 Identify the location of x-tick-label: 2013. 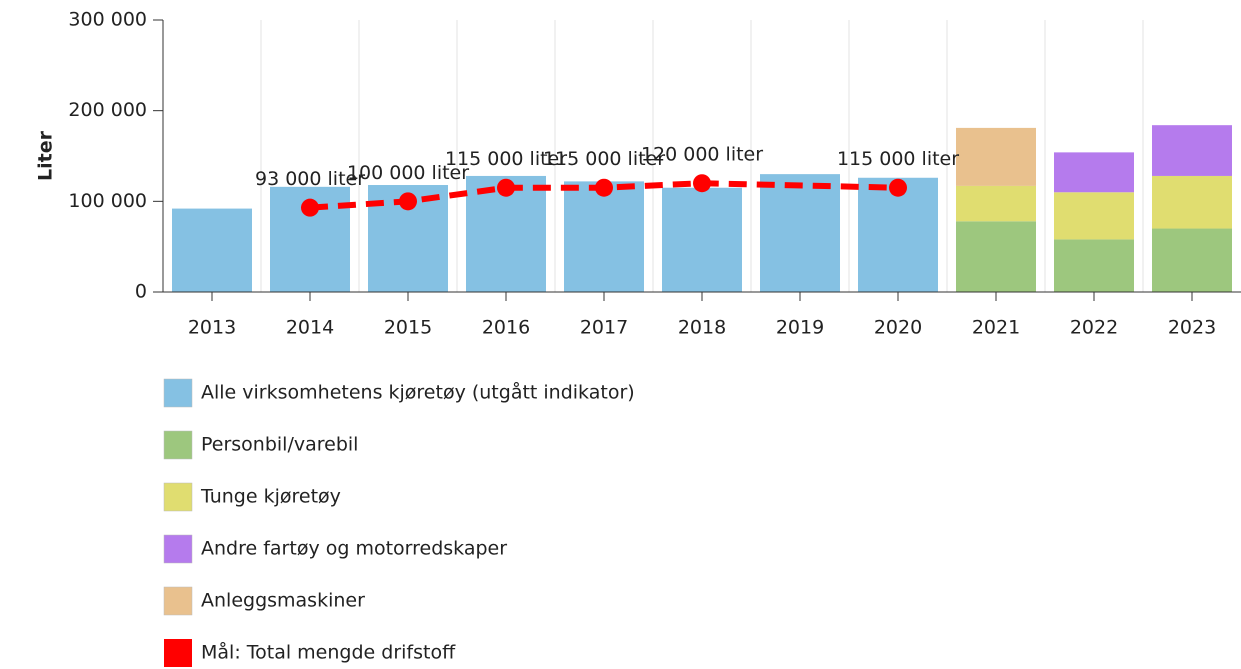
(212, 328).